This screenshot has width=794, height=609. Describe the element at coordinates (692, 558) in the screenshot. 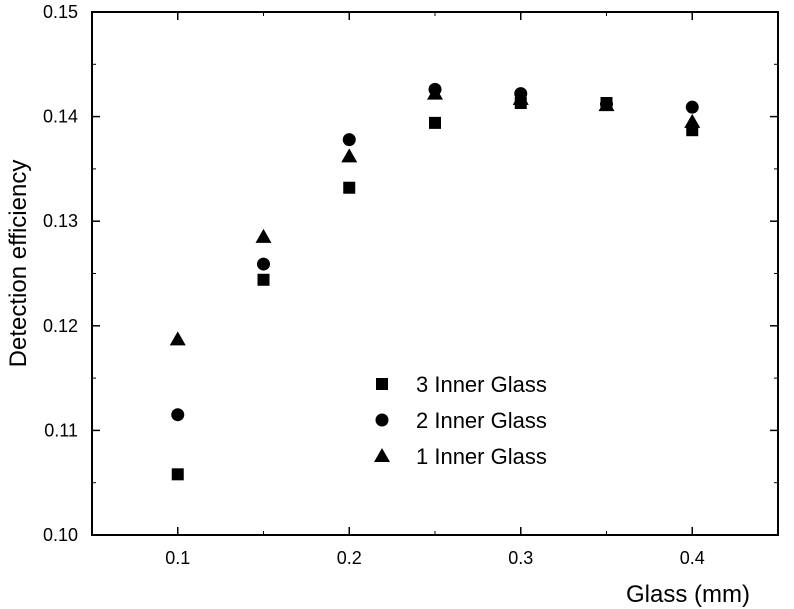

I see `x-tick-label: 0.4` at that location.